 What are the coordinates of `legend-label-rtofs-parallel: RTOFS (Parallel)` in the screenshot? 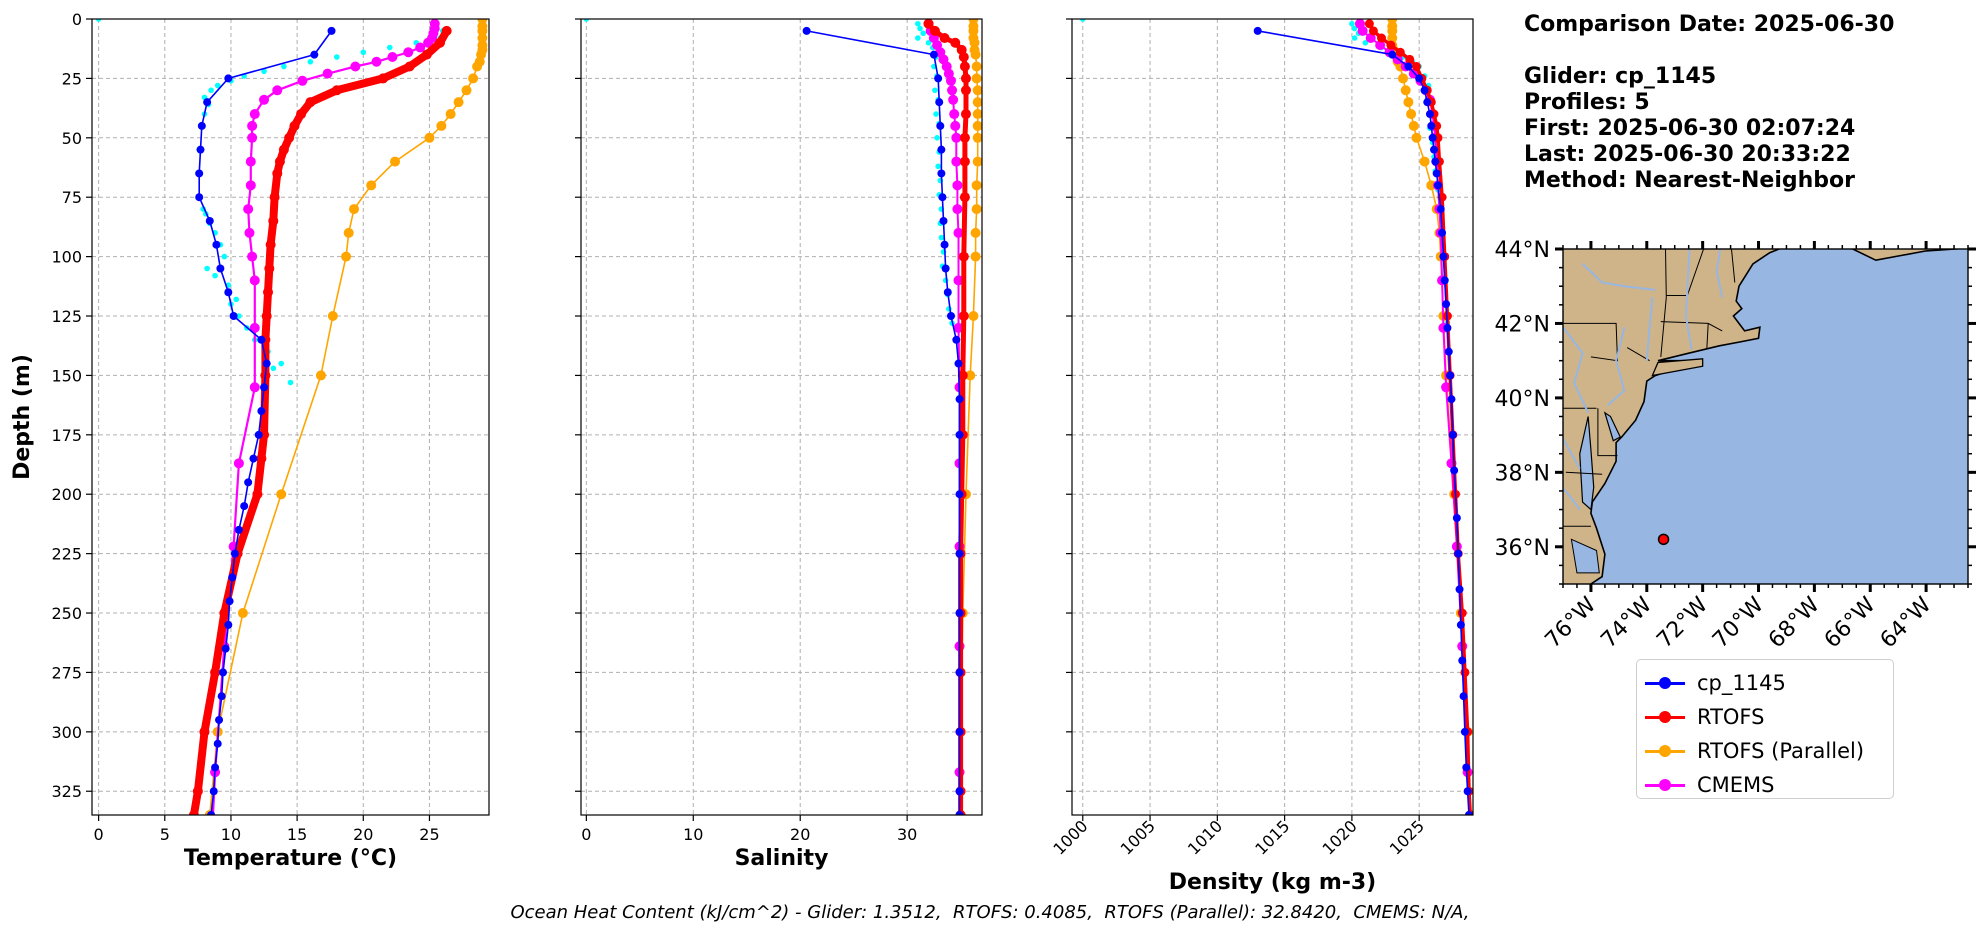 It's located at (1781, 751).